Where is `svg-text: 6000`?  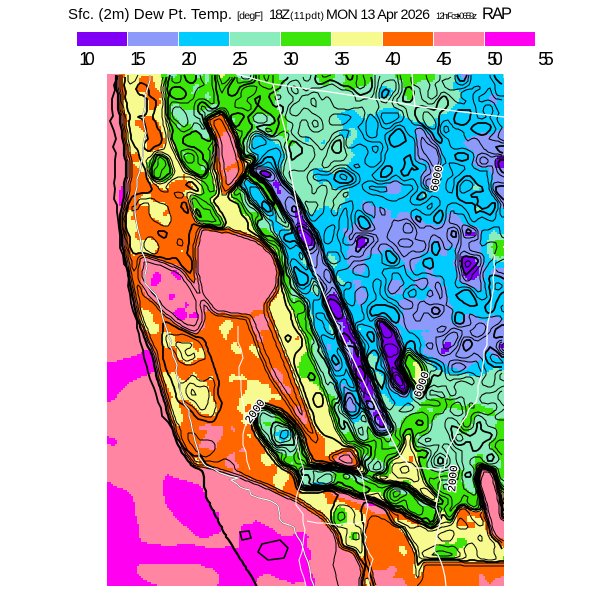 svg-text: 6000 is located at coordinates (437, 179).